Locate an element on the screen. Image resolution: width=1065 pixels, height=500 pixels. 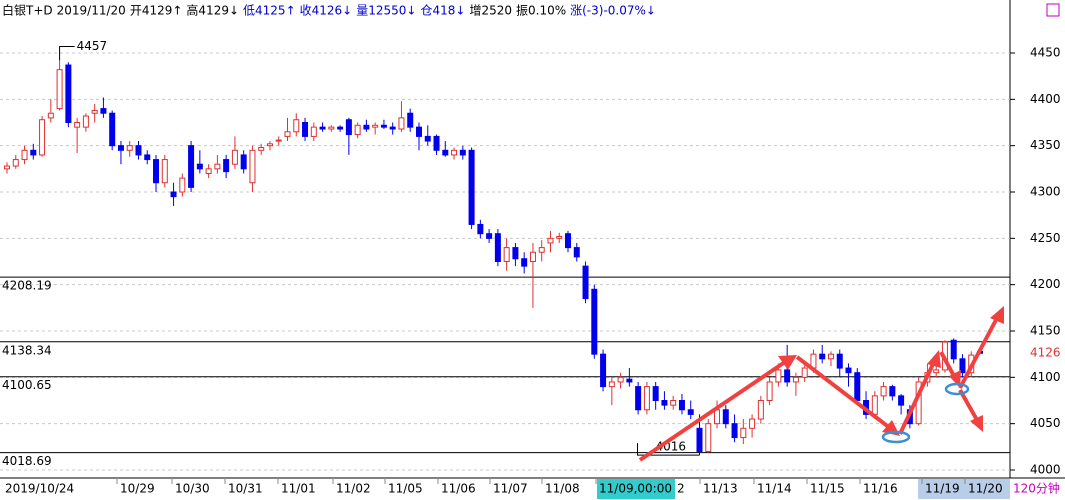
level-label: 4100.65 is located at coordinates (27, 385).